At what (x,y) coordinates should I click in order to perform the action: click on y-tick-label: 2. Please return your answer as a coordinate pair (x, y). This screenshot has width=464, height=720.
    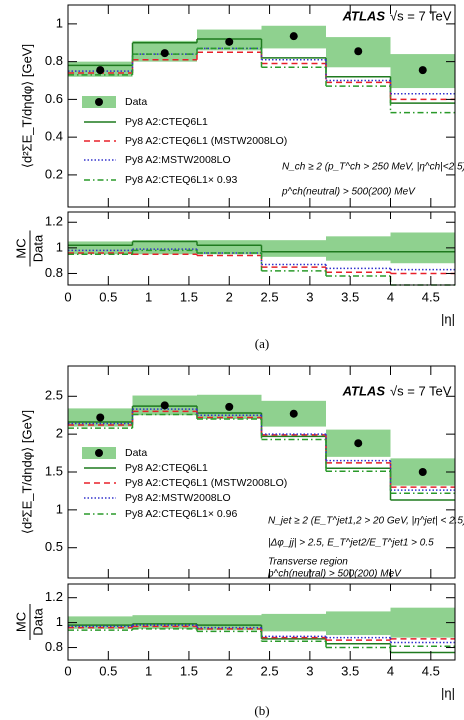
    Looking at the image, I should click on (59, 433).